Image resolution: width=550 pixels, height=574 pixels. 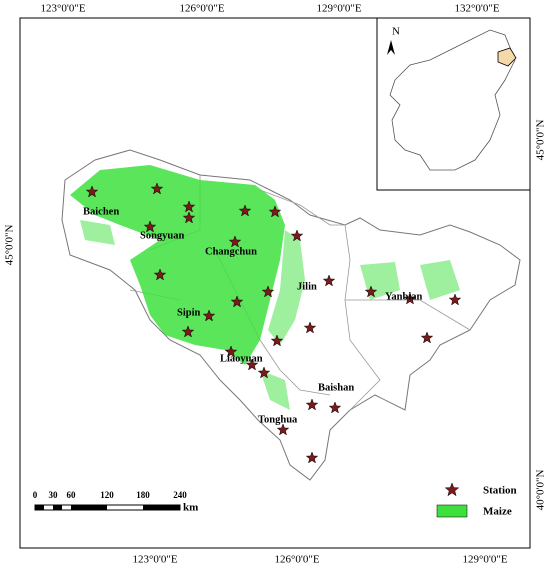 I want to click on bottom-tick-label: 129°0'0"E, so click(x=484, y=560).